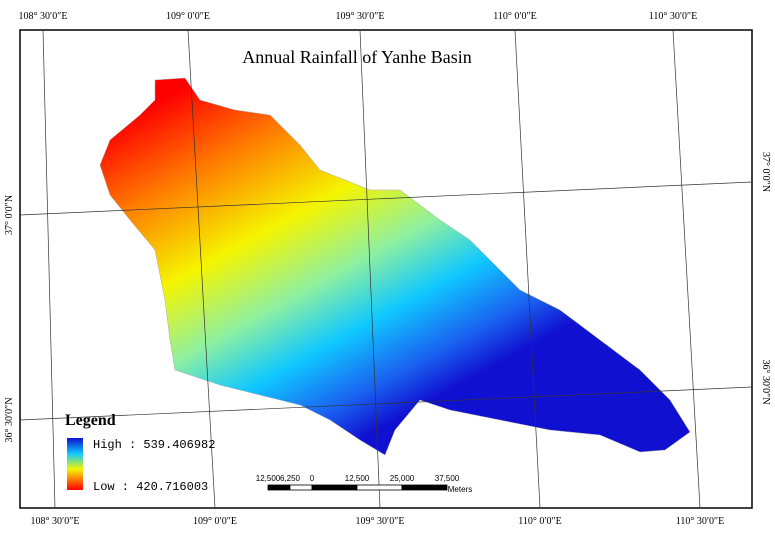  Describe the element at coordinates (75, 464) in the screenshot. I see `legend-ramp` at that location.